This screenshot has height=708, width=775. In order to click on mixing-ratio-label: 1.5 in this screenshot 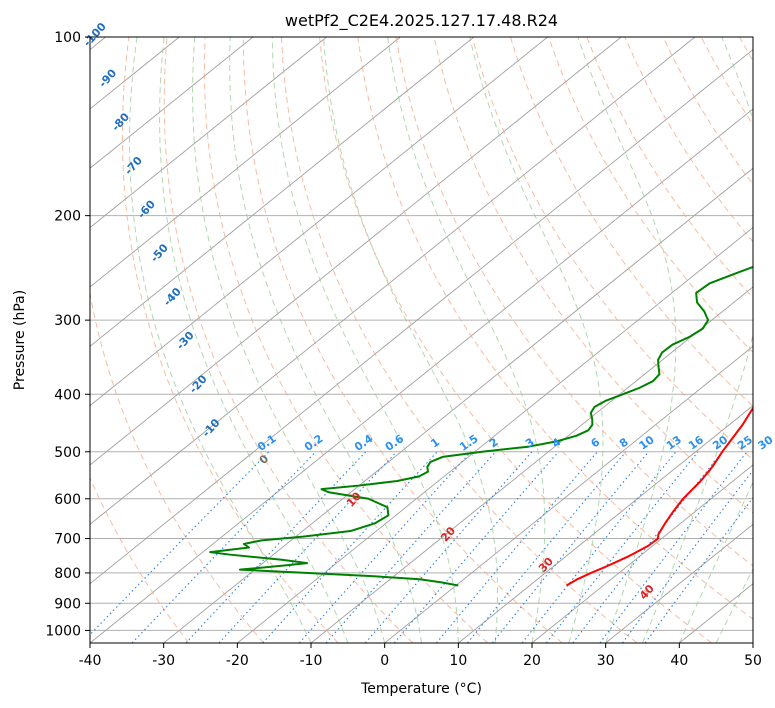, I will do `click(468, 443)`.